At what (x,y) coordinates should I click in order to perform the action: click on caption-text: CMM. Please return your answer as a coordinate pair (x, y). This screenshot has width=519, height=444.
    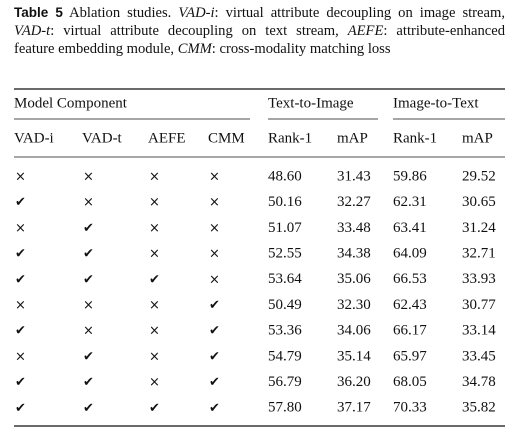
    Looking at the image, I should click on (194, 49).